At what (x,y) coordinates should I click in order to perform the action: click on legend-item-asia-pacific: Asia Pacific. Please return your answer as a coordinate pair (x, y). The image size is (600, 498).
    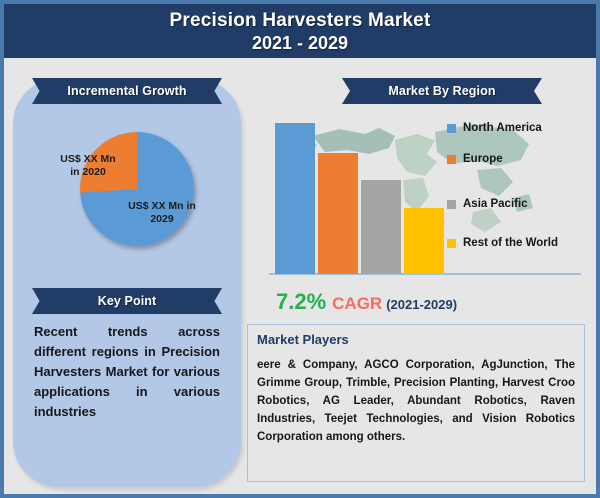
    Looking at the image, I should click on (487, 204).